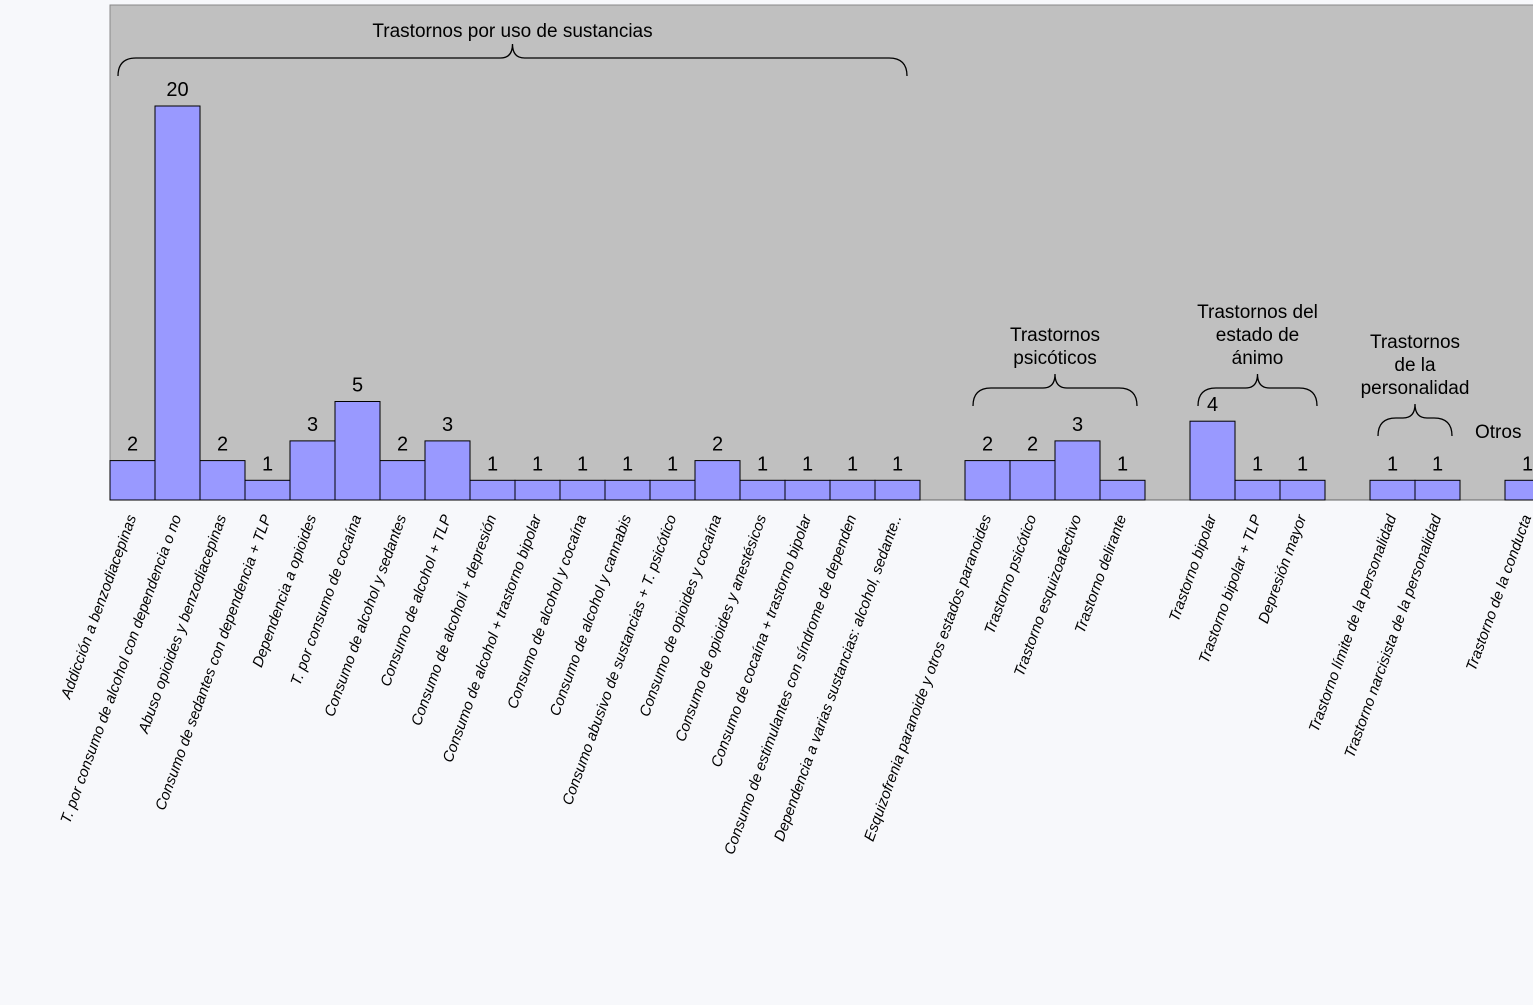 The width and height of the screenshot is (1533, 1005). Describe the element at coordinates (1498, 432) in the screenshot. I see `group-label: Otros` at that location.